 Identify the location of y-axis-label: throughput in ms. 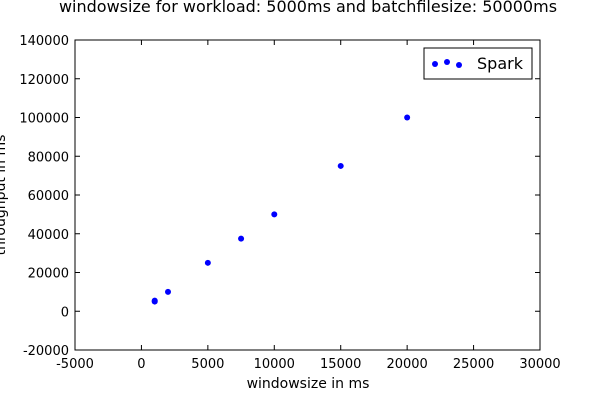
(4, 195).